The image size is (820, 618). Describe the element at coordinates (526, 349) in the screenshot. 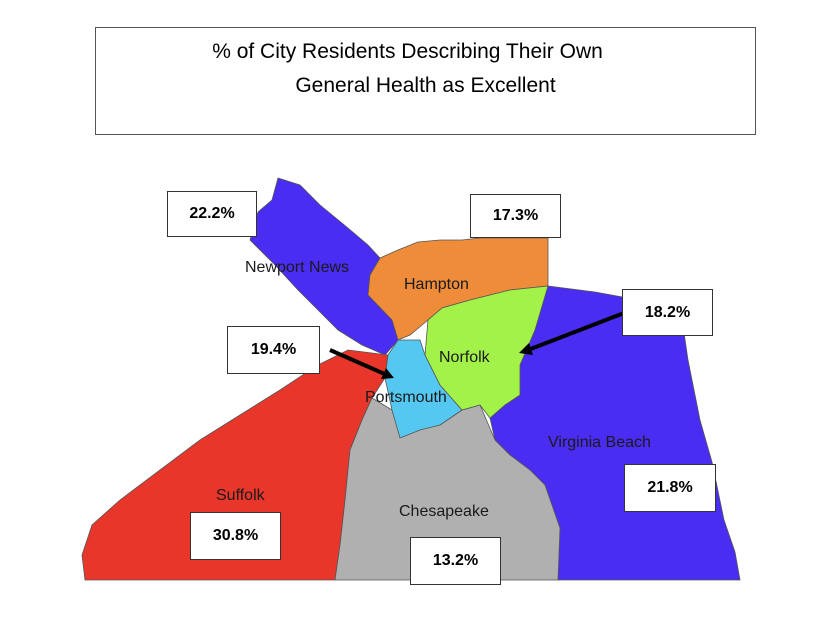

I see `arrow-norfolk-head` at that location.